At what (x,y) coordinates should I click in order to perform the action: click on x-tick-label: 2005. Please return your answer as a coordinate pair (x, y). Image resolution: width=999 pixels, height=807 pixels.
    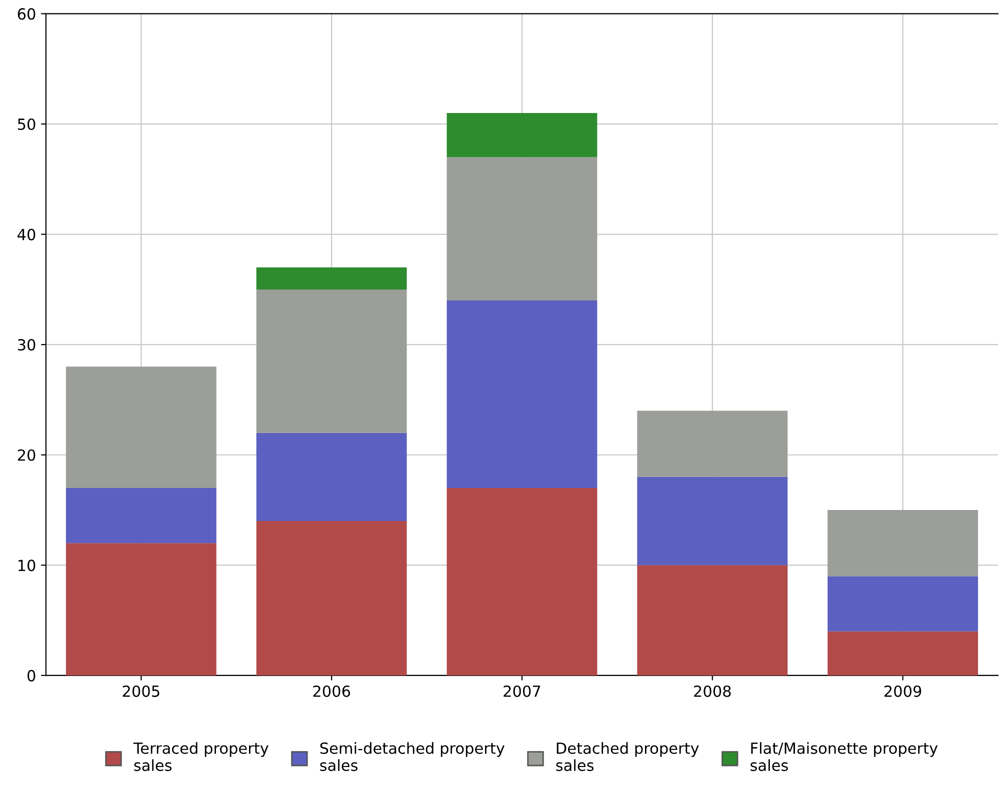
    Looking at the image, I should click on (141, 691).